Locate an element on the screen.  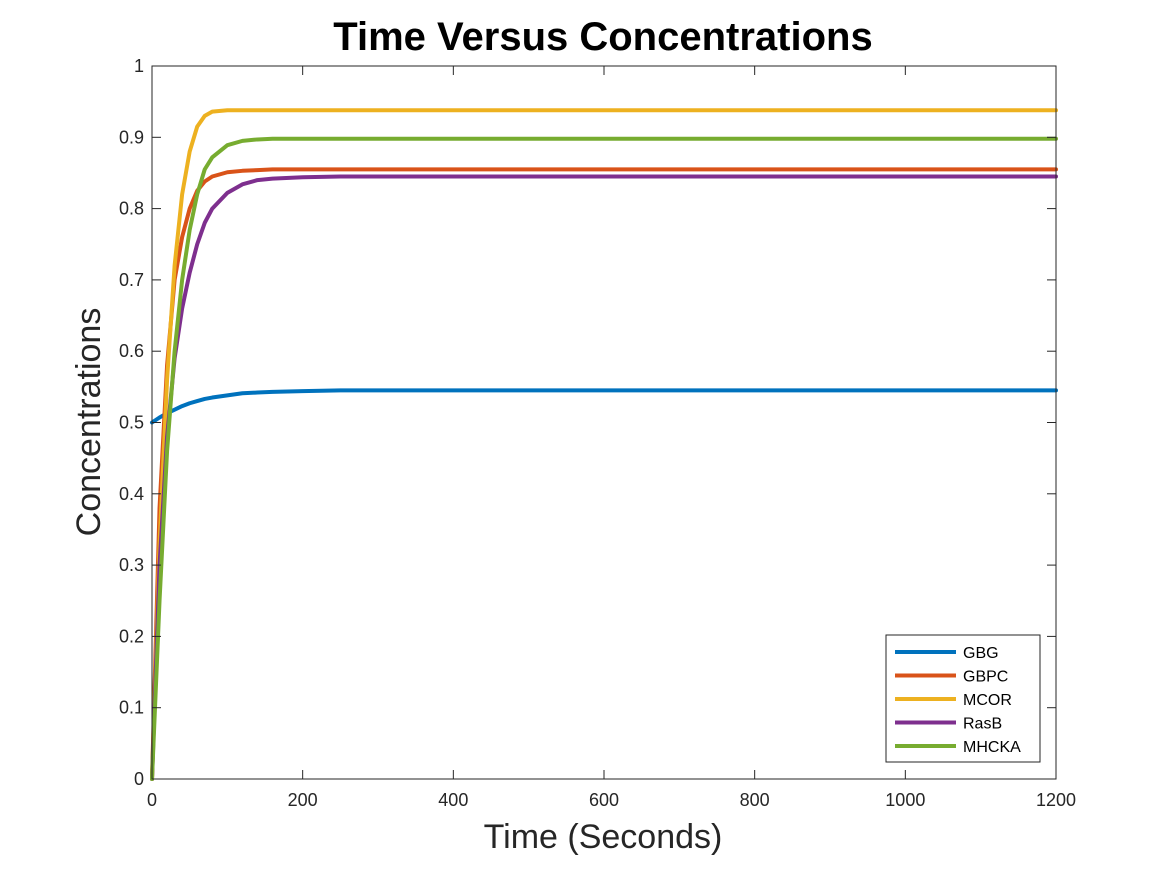
y-tick-label: 0.3 is located at coordinates (131, 565).